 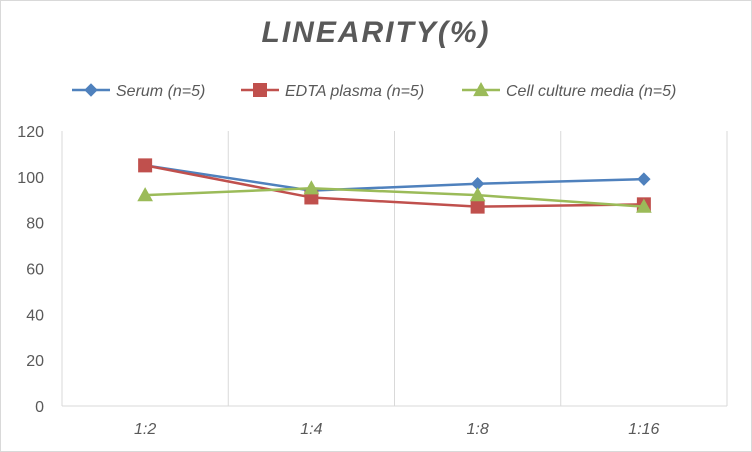 What do you see at coordinates (591, 91) in the screenshot?
I see `legend-label: Cell culture media (n=5)` at bounding box center [591, 91].